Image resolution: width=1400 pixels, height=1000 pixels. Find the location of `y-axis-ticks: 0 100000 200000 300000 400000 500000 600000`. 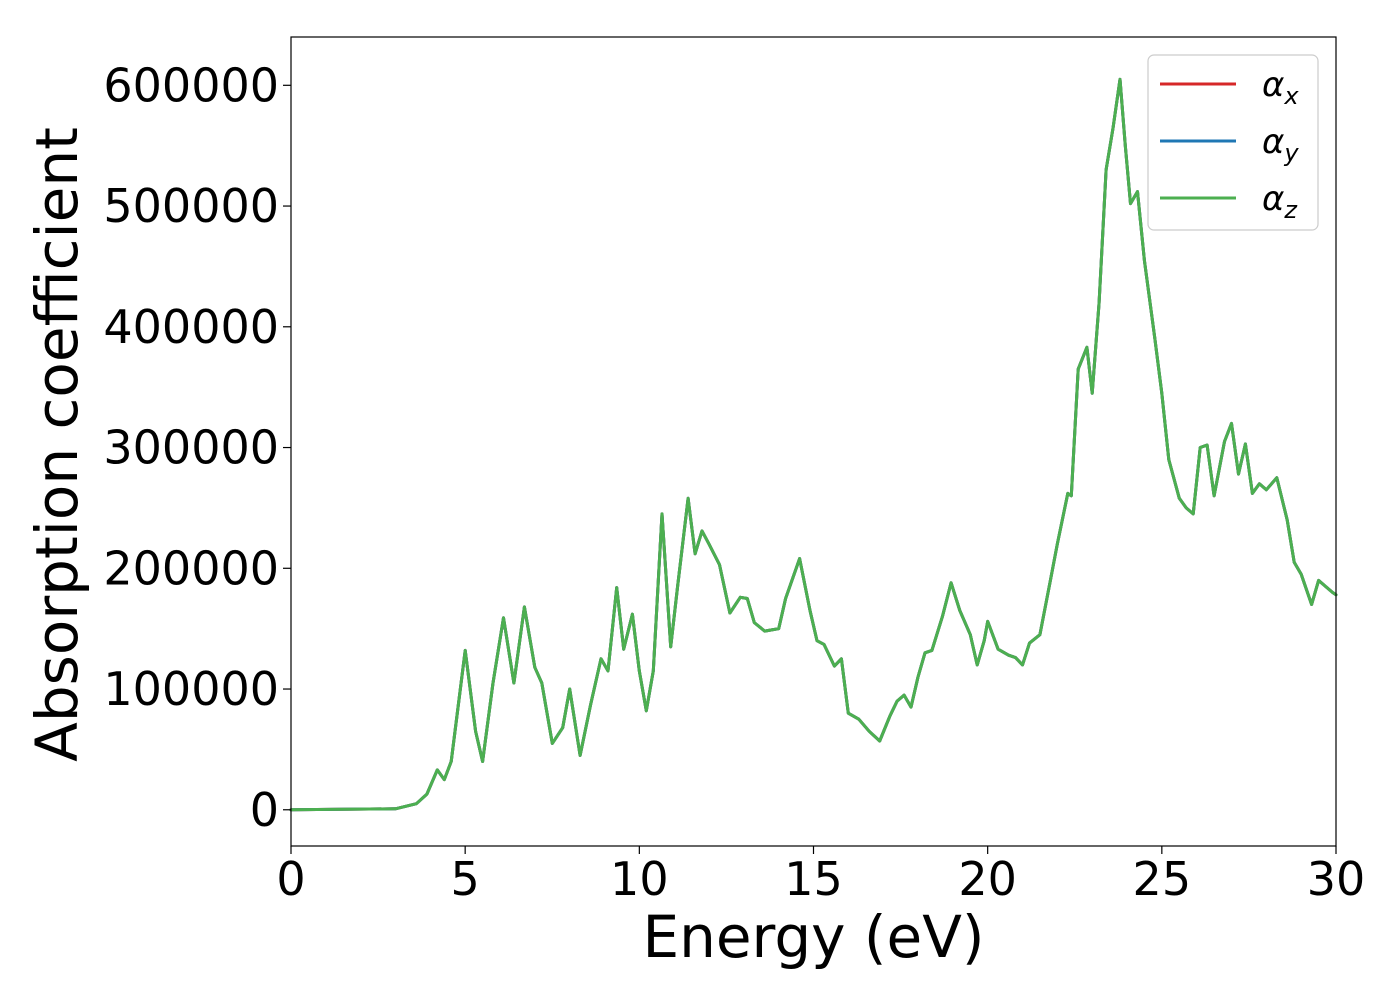

y-axis-ticks: 0 100000 200000 300000 400000 500000 600000 is located at coordinates (197, 447).